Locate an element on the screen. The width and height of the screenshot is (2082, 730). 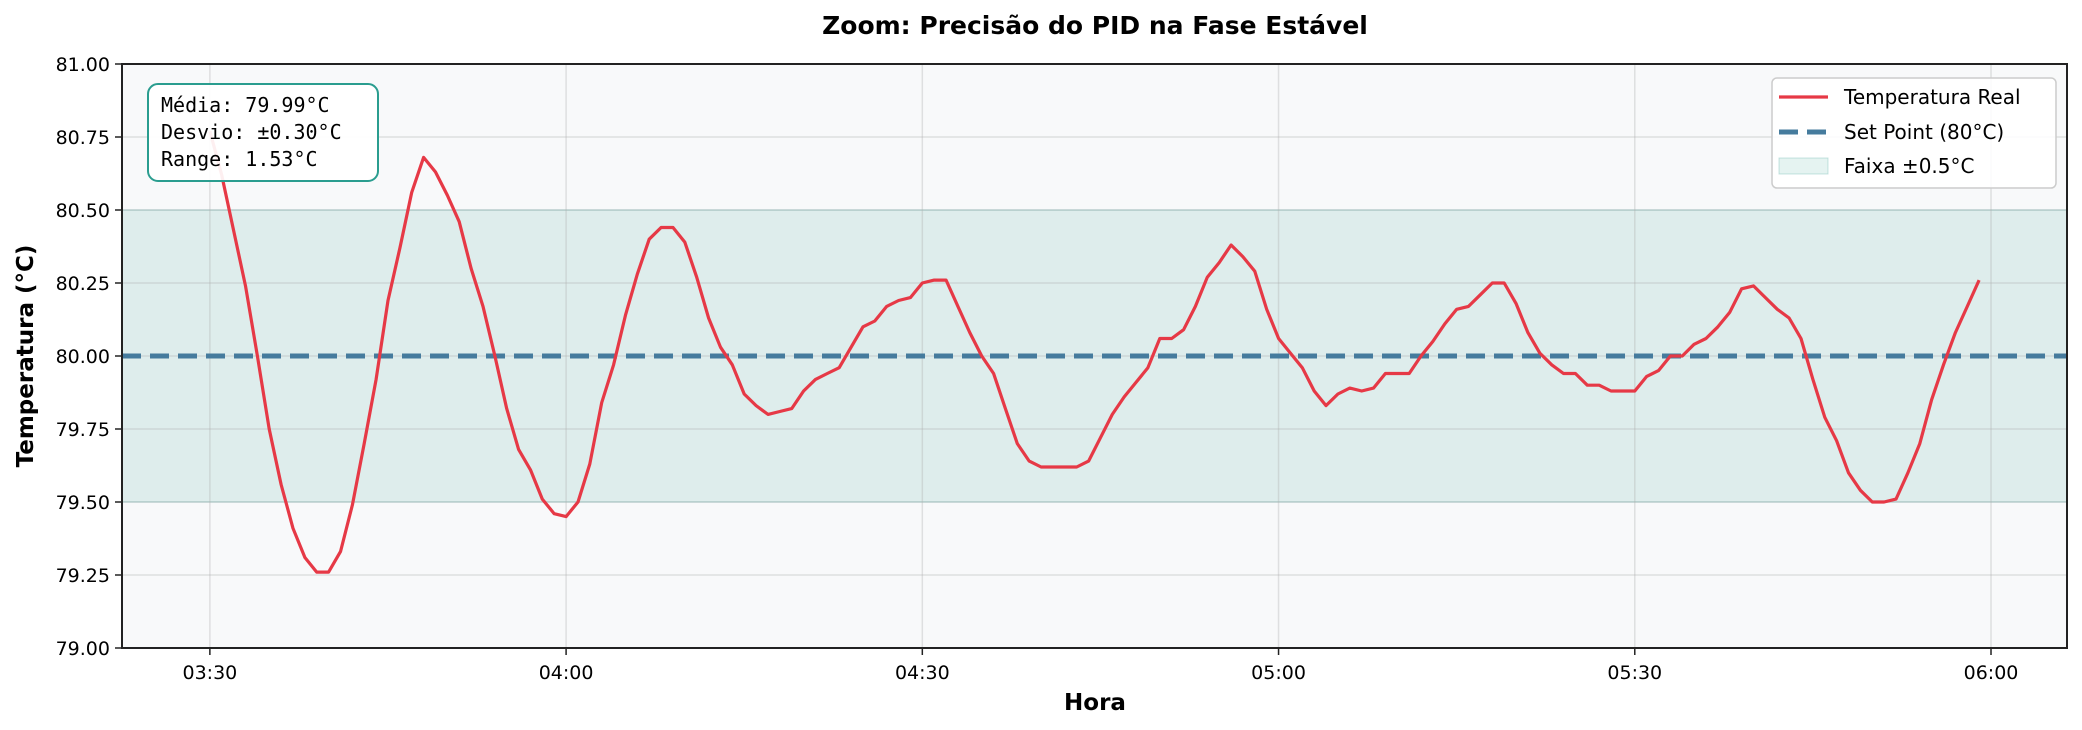
legend-real-label: Temperatura Real is located at coordinates (1932, 97).